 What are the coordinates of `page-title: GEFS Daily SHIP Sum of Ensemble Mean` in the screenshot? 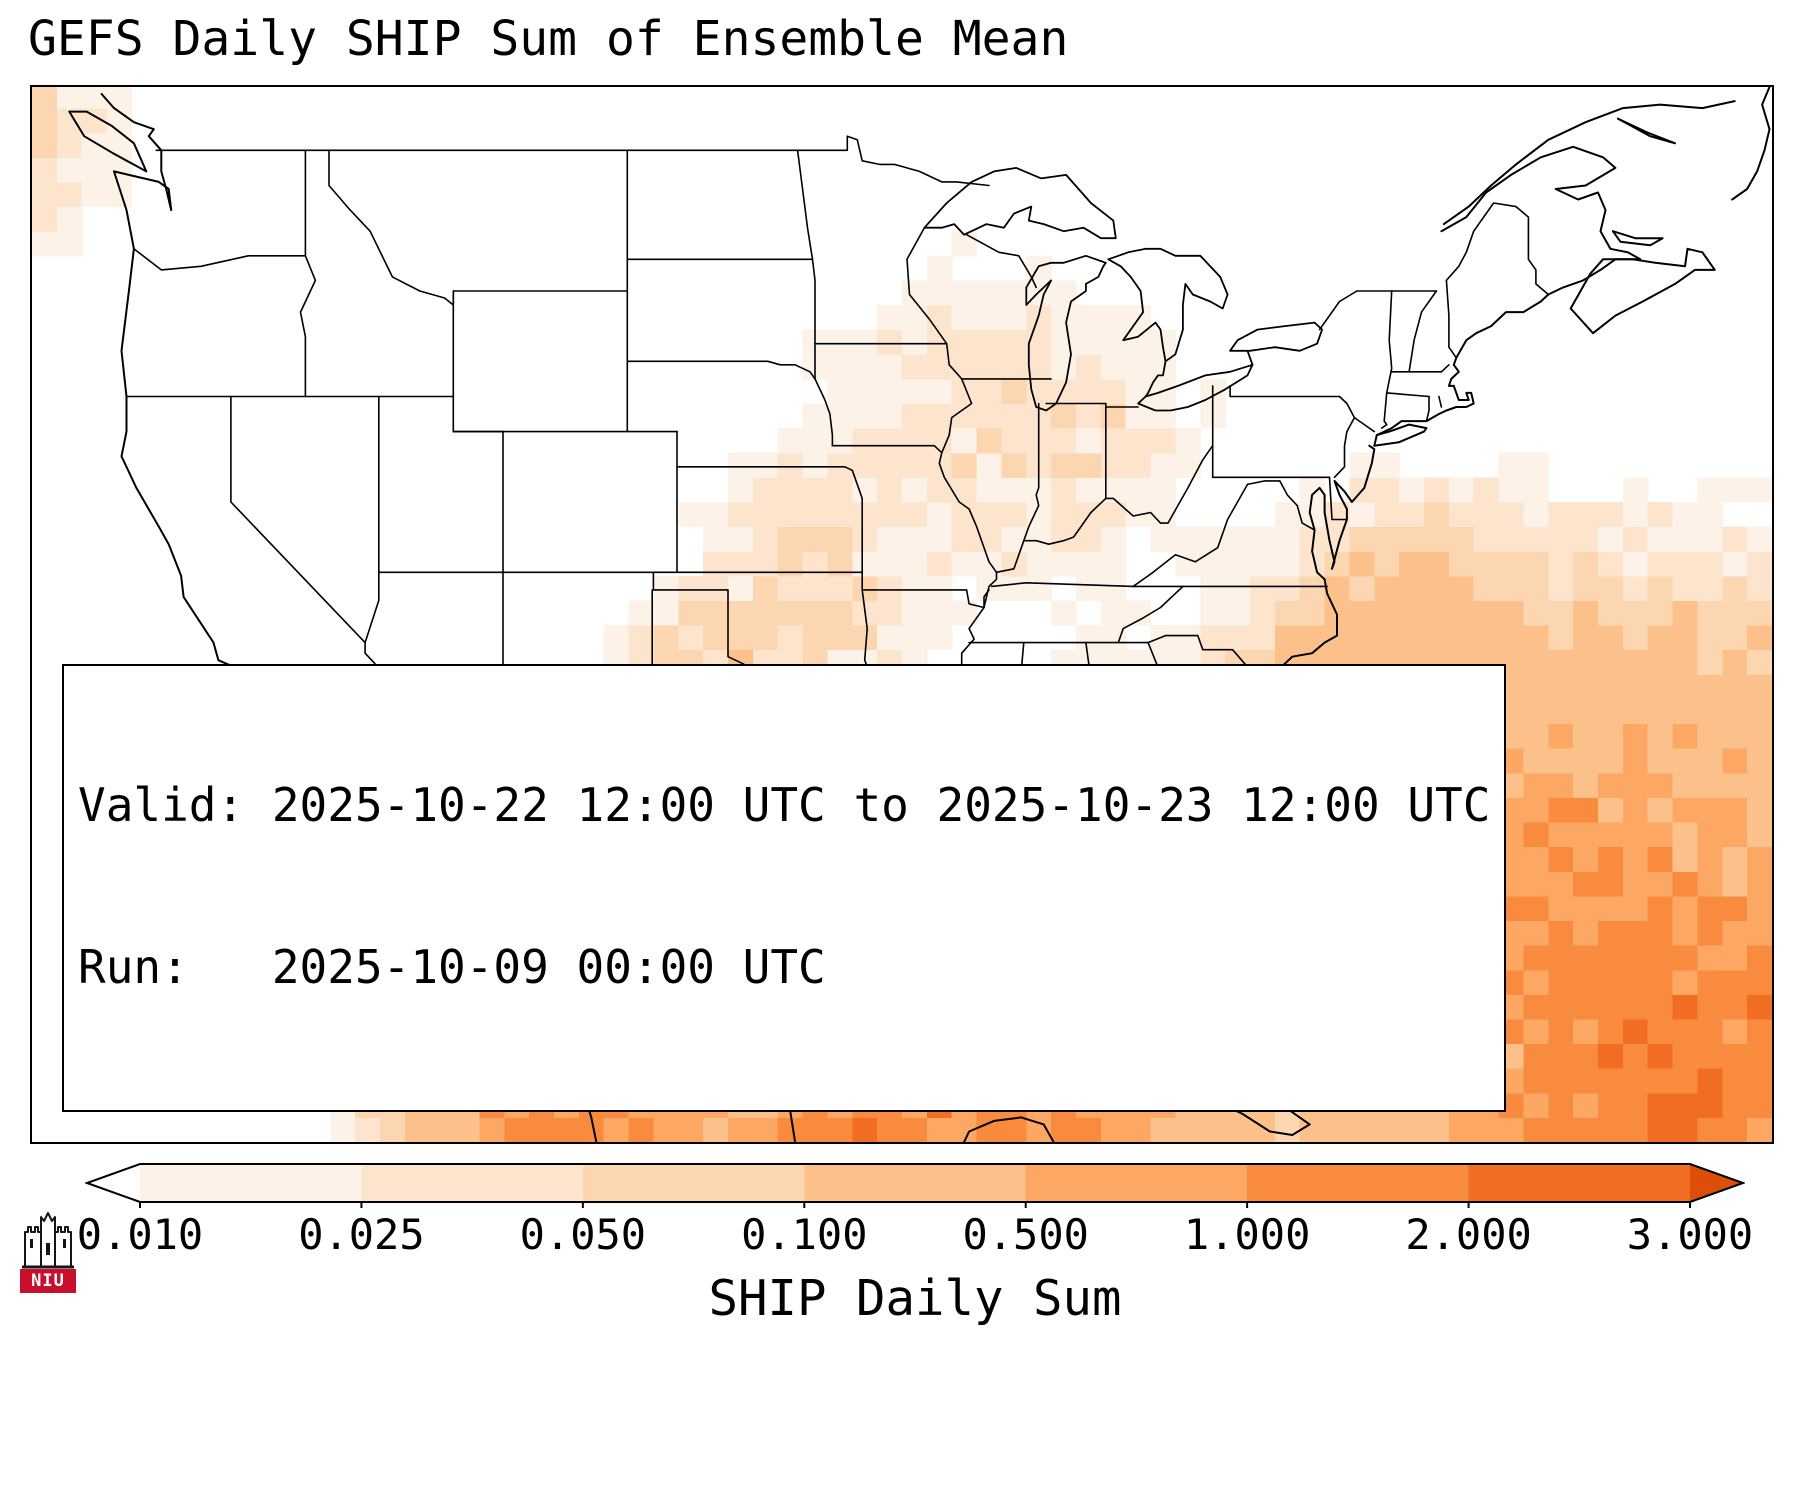 It's located at (548, 39).